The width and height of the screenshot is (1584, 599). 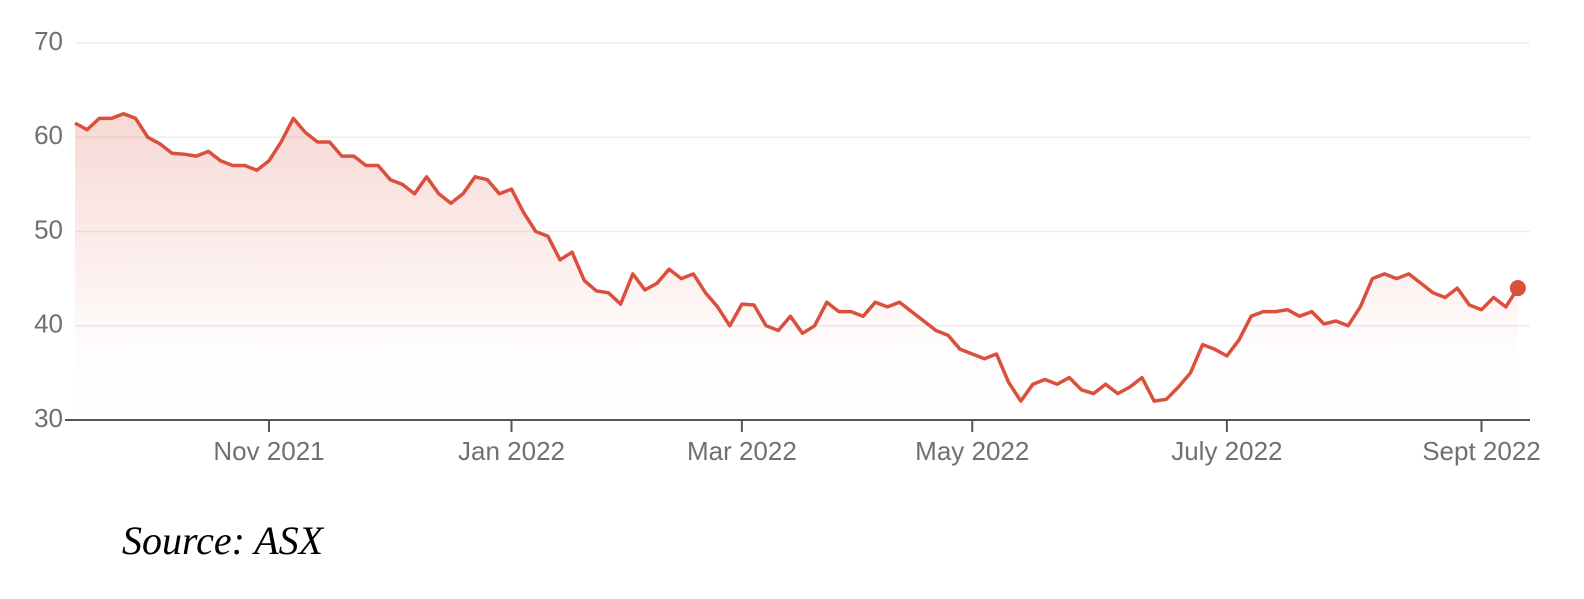 What do you see at coordinates (1517, 288) in the screenshot?
I see `end-point` at bounding box center [1517, 288].